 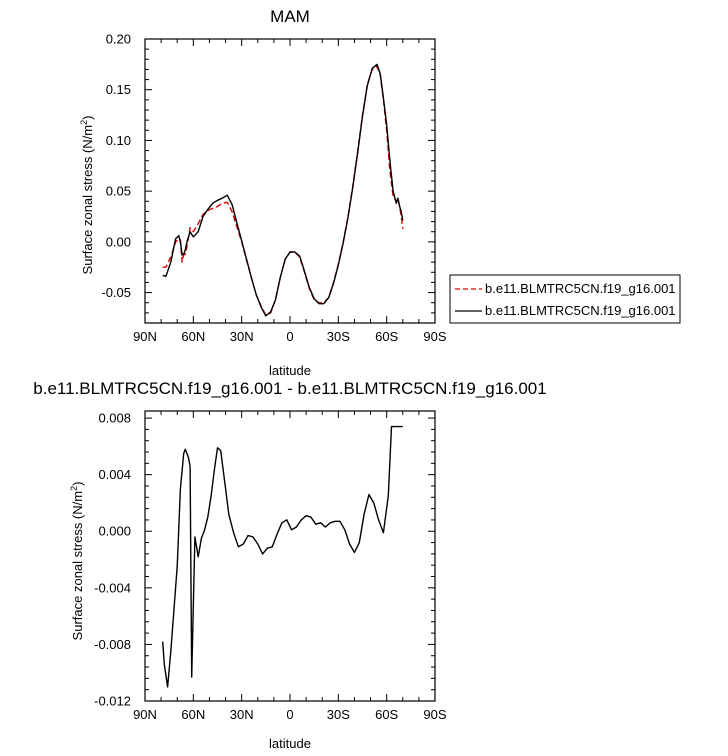 I want to click on y-tick-label: -0.008, so click(x=112, y=644).